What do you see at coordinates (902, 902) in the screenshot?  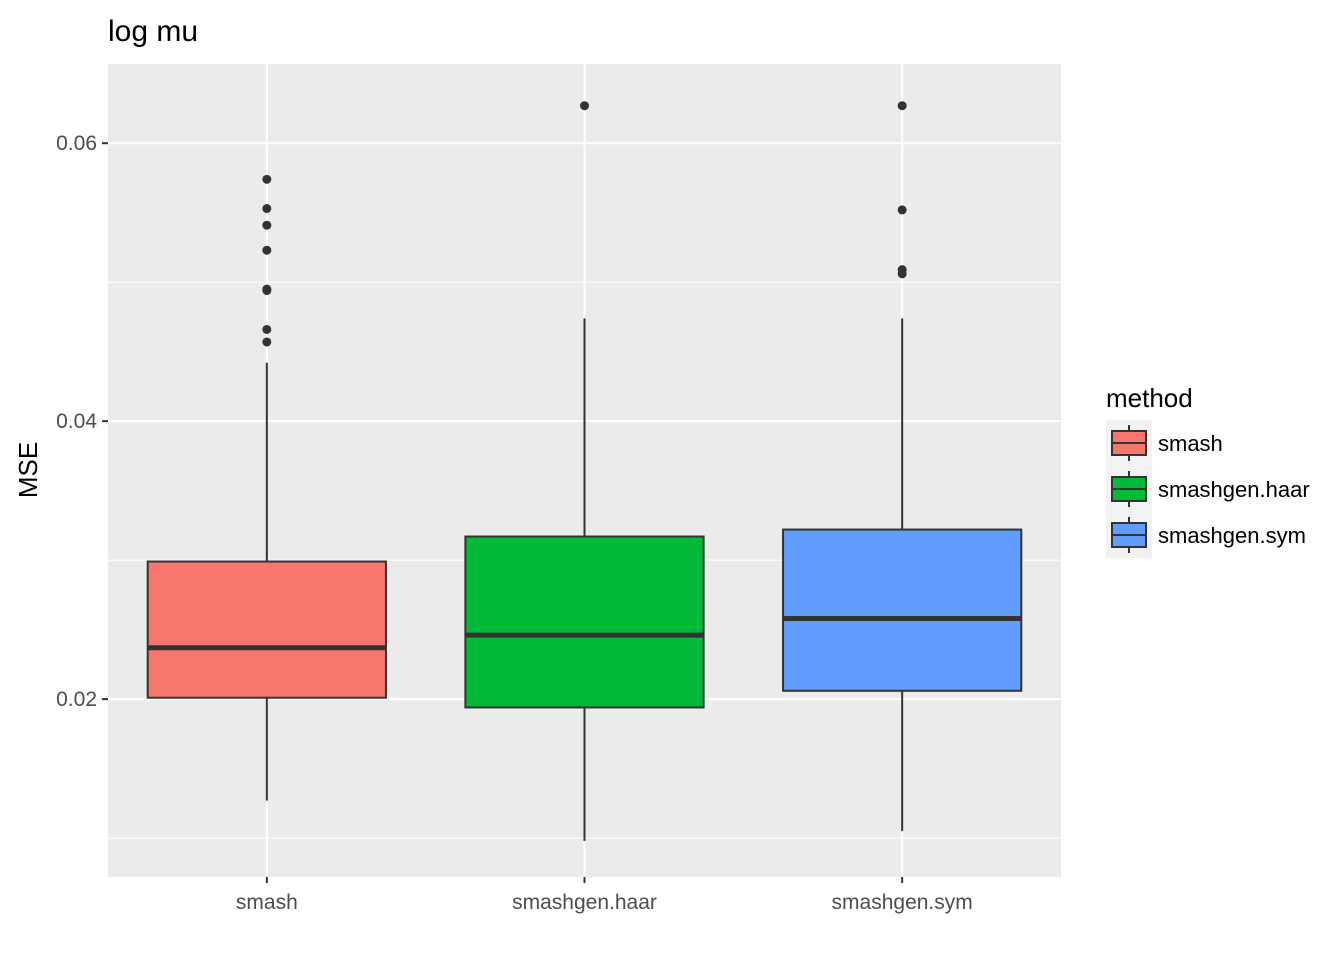 I see `x-tick-label: smashgen.sym` at bounding box center [902, 902].